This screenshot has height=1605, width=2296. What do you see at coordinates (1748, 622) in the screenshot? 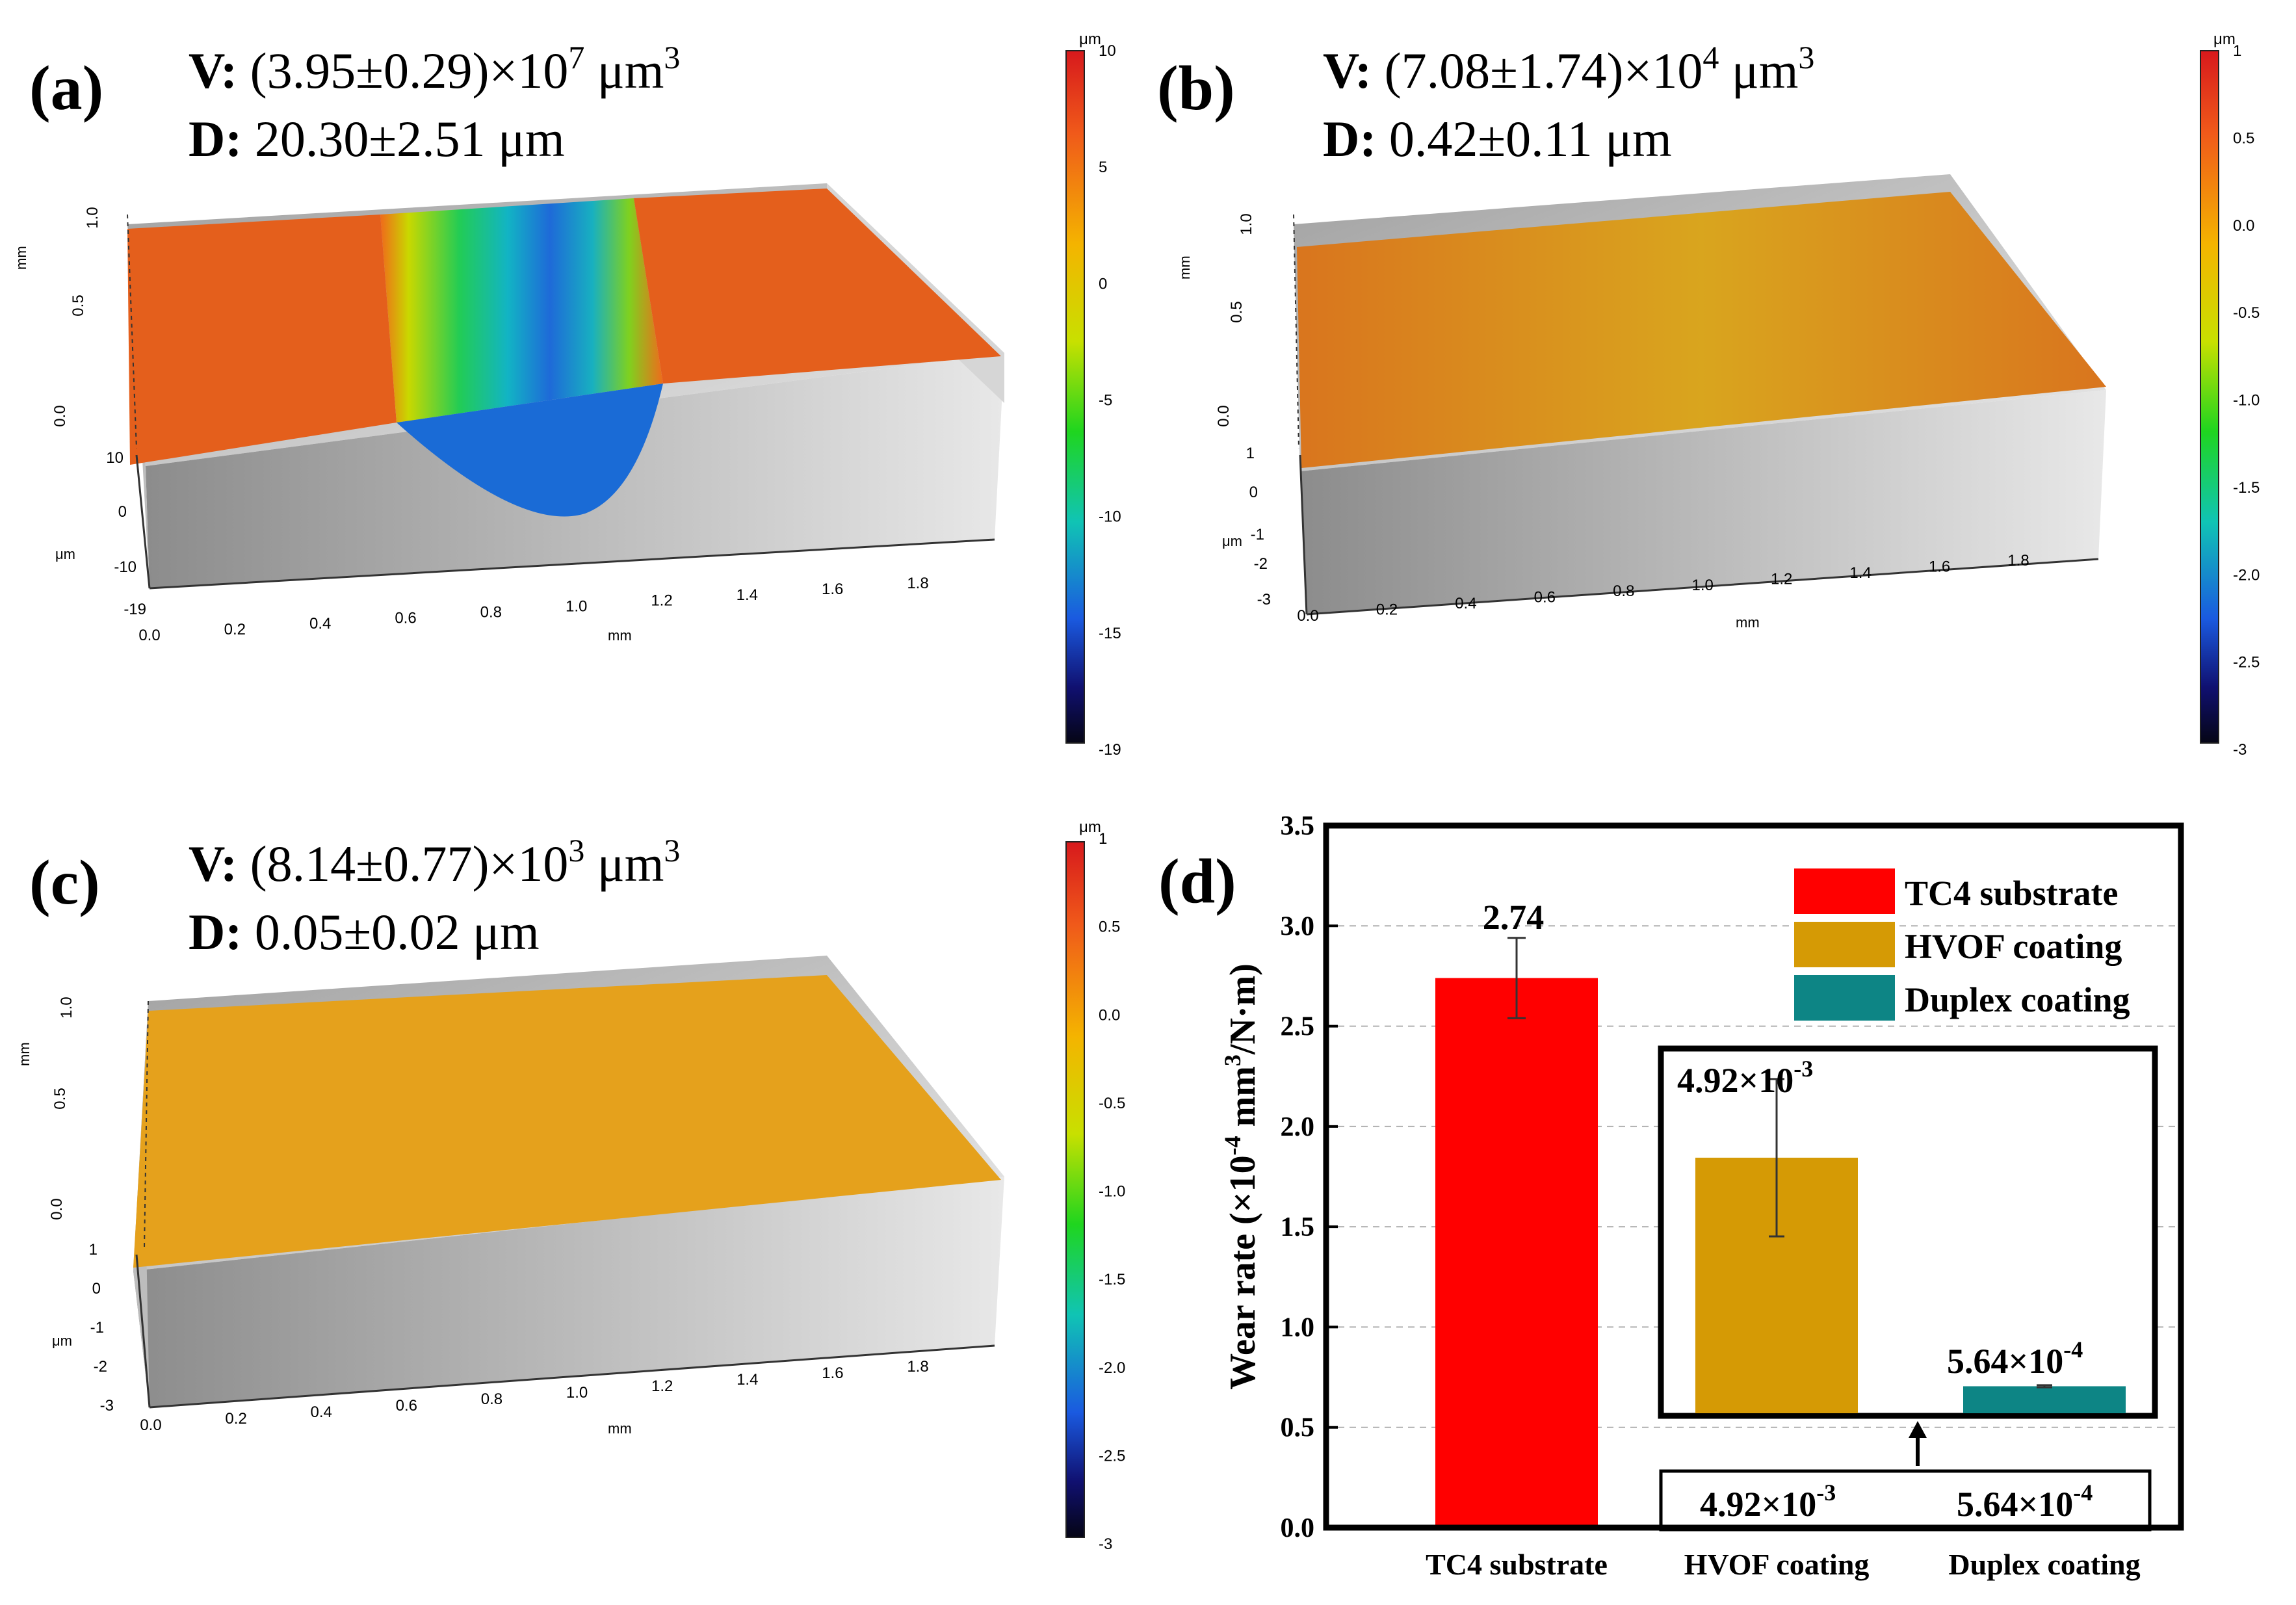
I see `panel-b-x-unit: mm` at bounding box center [1748, 622].